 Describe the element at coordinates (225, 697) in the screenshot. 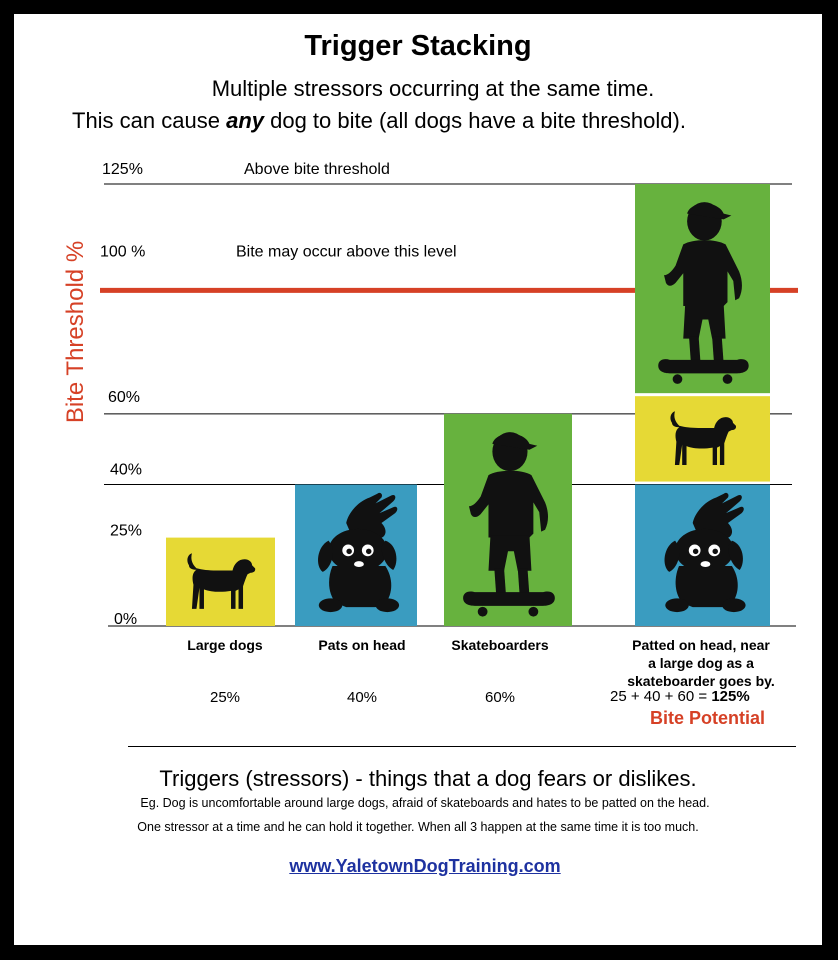

I see `value-label: 25%` at that location.